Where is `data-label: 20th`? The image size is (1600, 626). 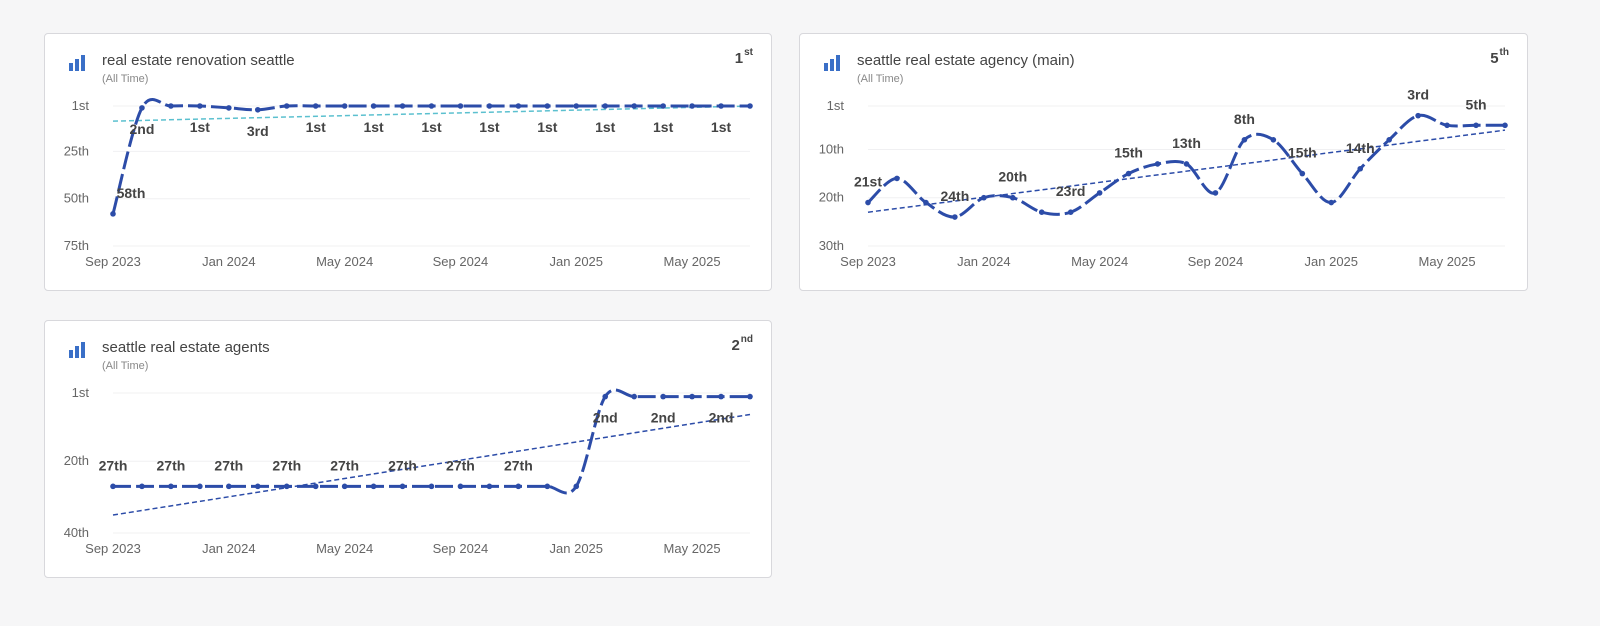 data-label: 20th is located at coordinates (1012, 177).